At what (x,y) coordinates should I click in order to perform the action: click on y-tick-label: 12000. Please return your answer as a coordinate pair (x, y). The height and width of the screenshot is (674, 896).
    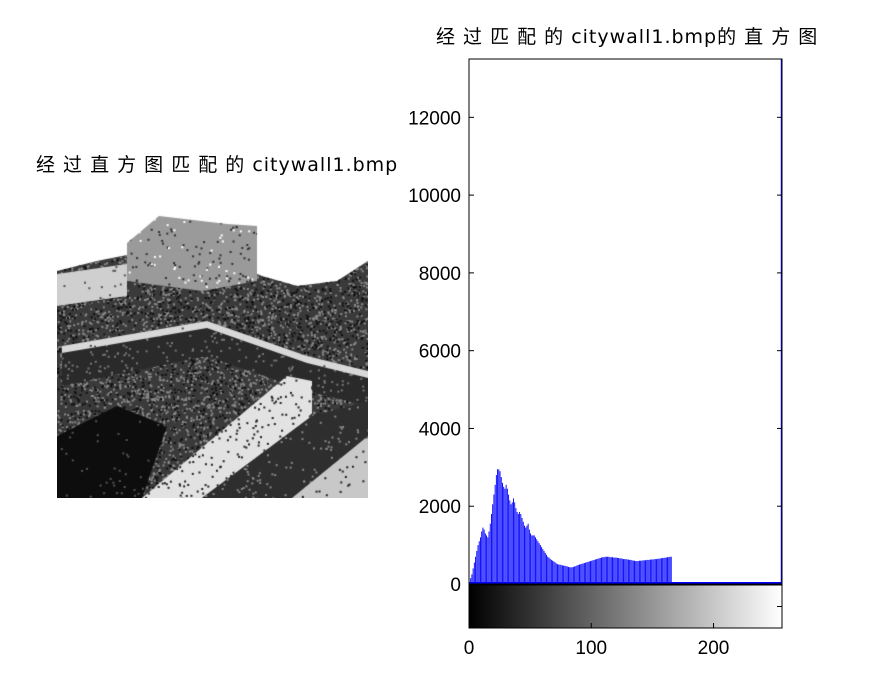
    Looking at the image, I should click on (434, 118).